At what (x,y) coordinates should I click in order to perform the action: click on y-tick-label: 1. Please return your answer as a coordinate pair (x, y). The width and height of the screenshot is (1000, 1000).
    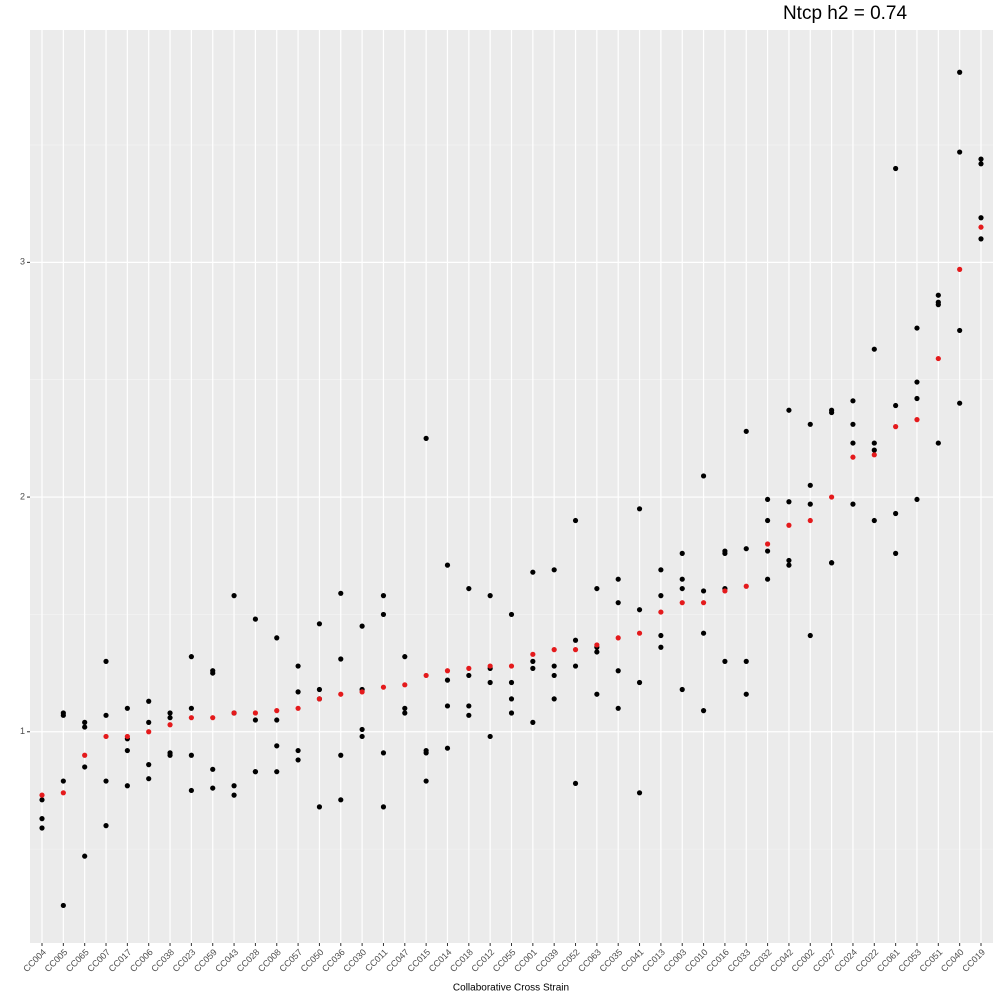
    Looking at the image, I should click on (22, 731).